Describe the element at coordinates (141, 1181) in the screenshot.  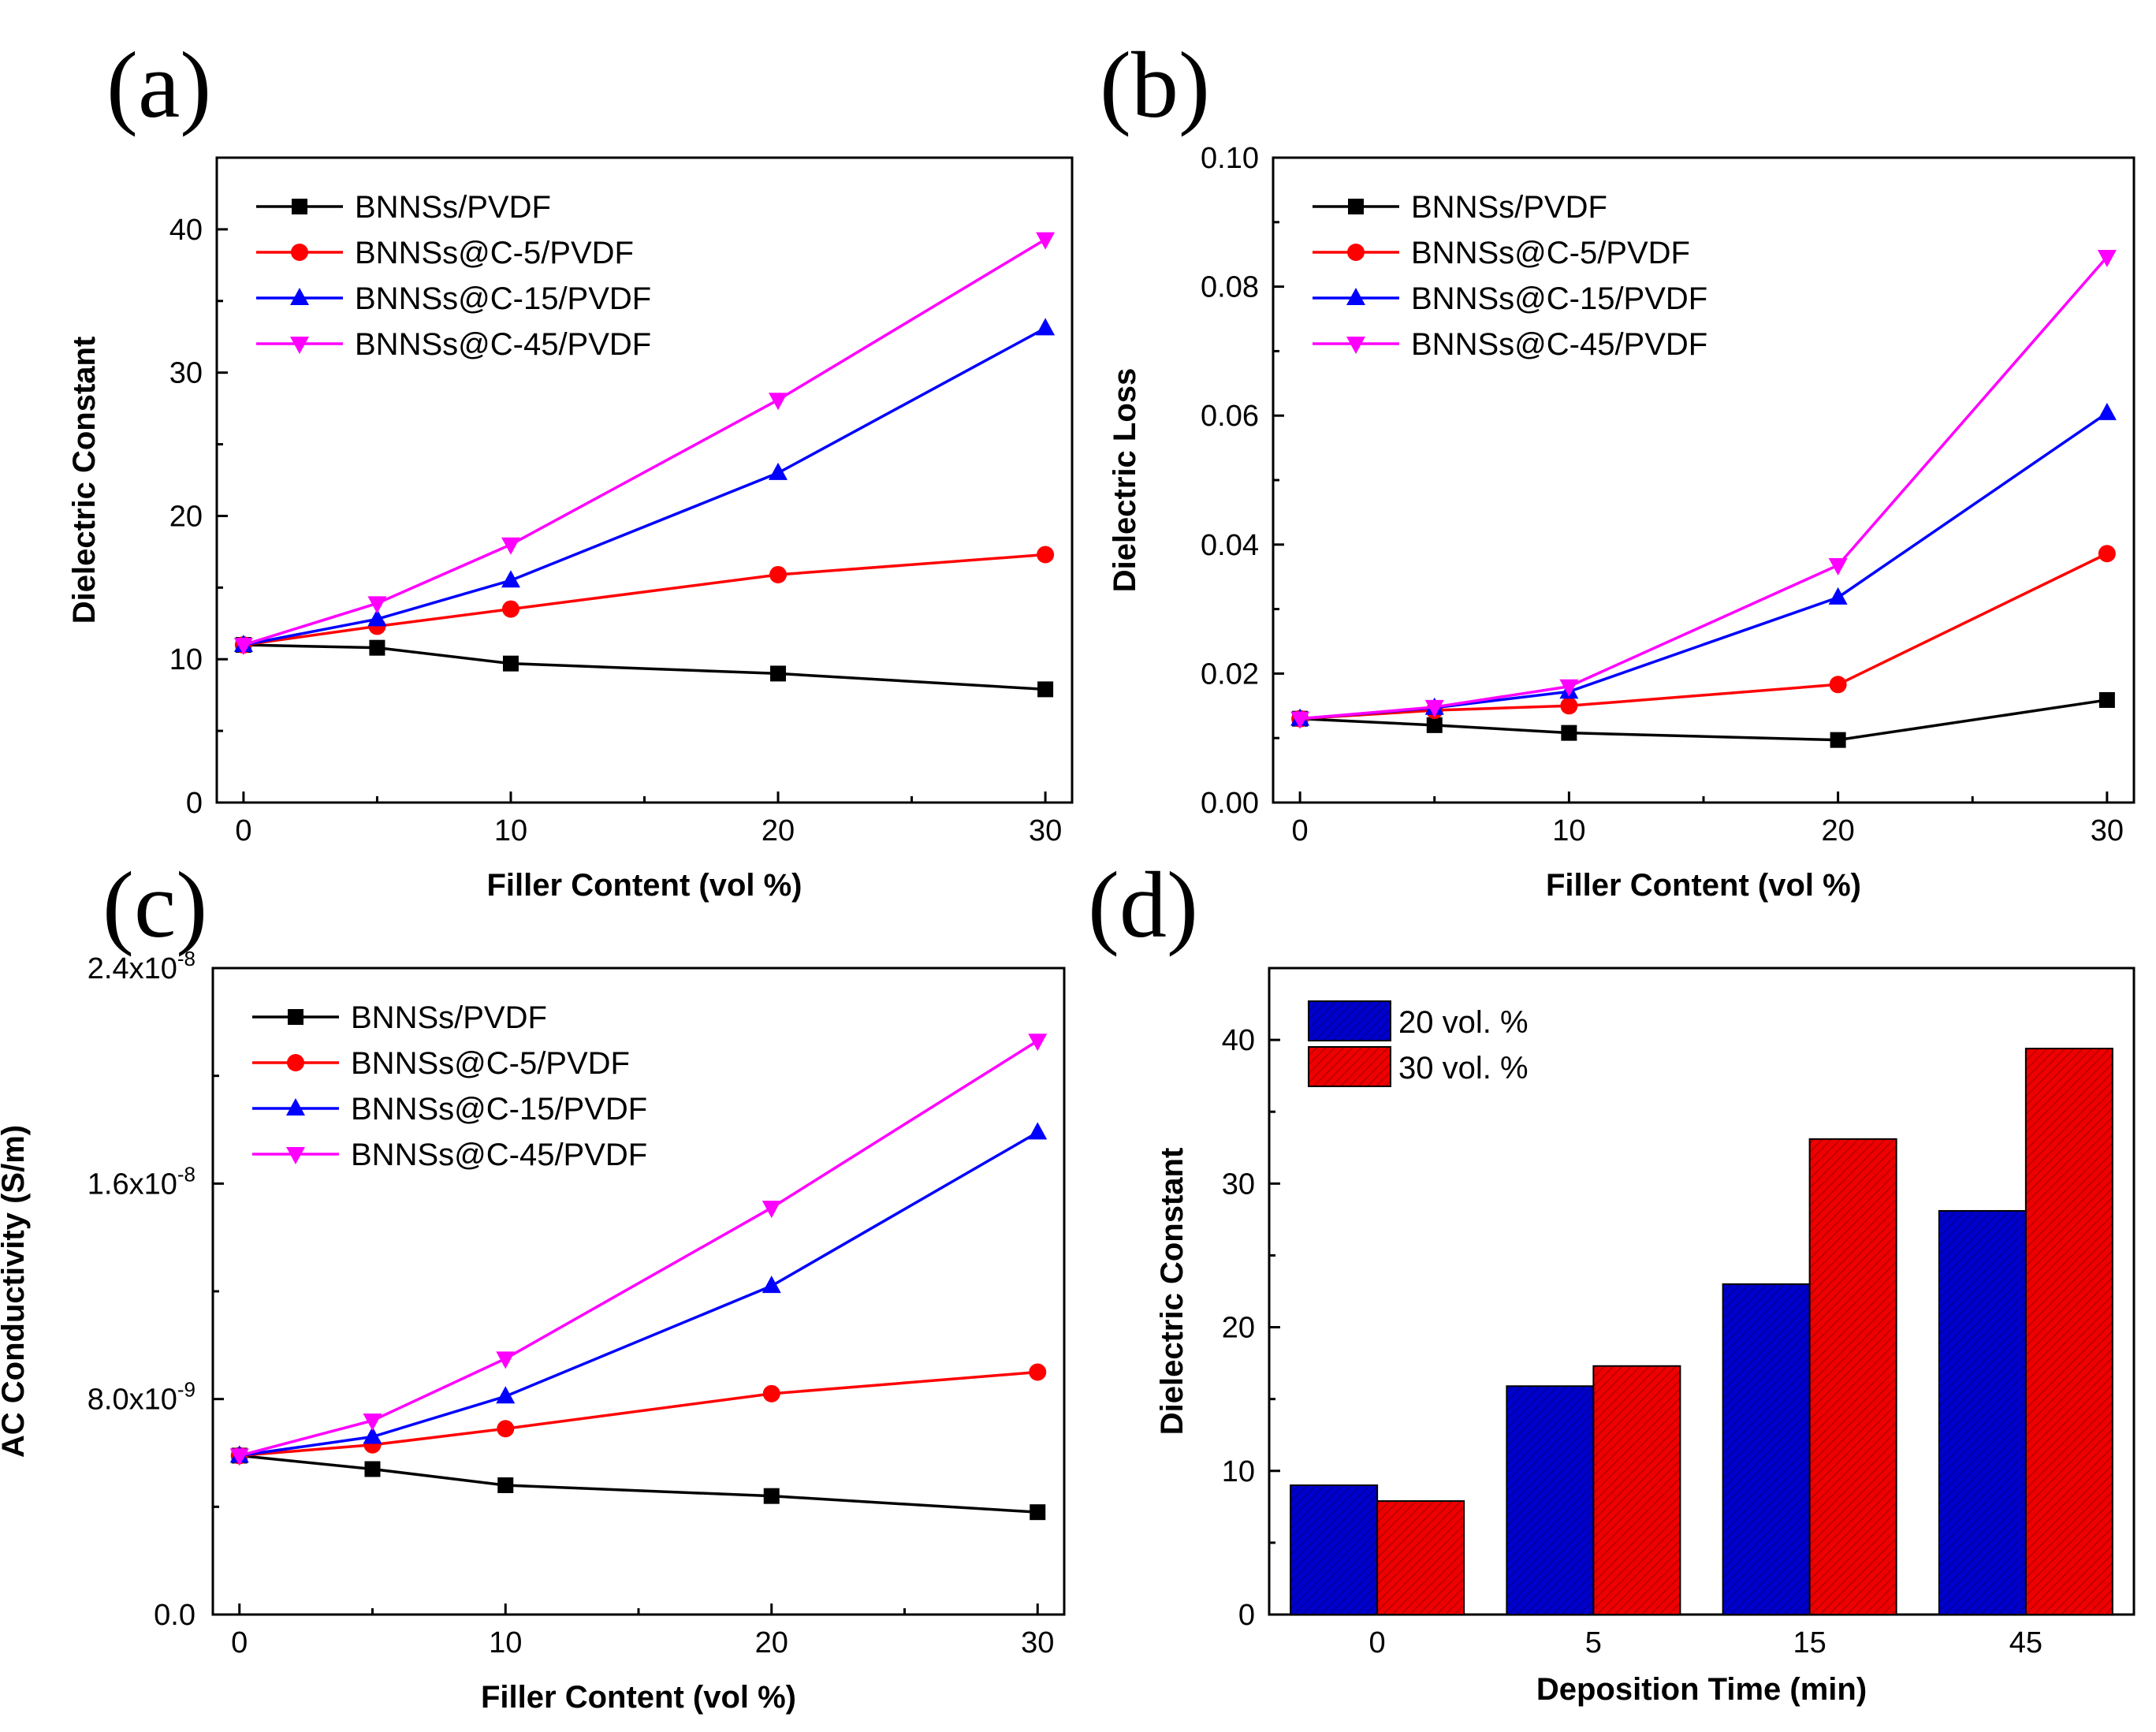
I see `y-tick-label: 1.6x10⁻⁸` at that location.